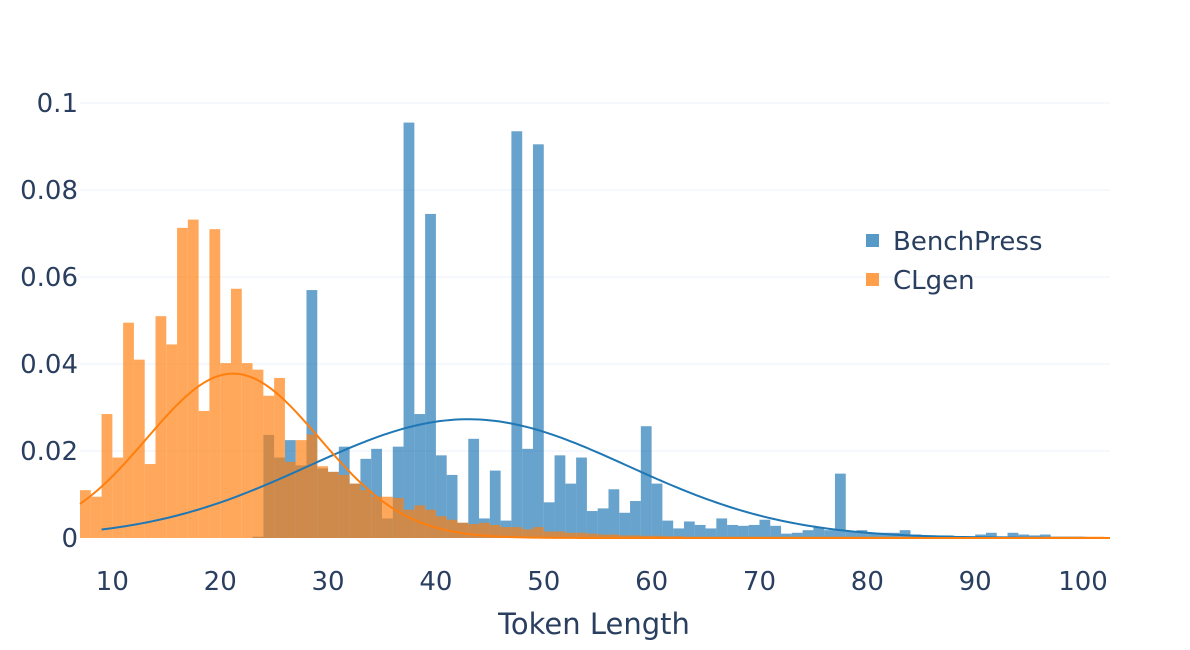 This screenshot has height=650, width=1190. What do you see at coordinates (954, 261) in the screenshot?
I see `legend: BenchPress CLgen` at bounding box center [954, 261].